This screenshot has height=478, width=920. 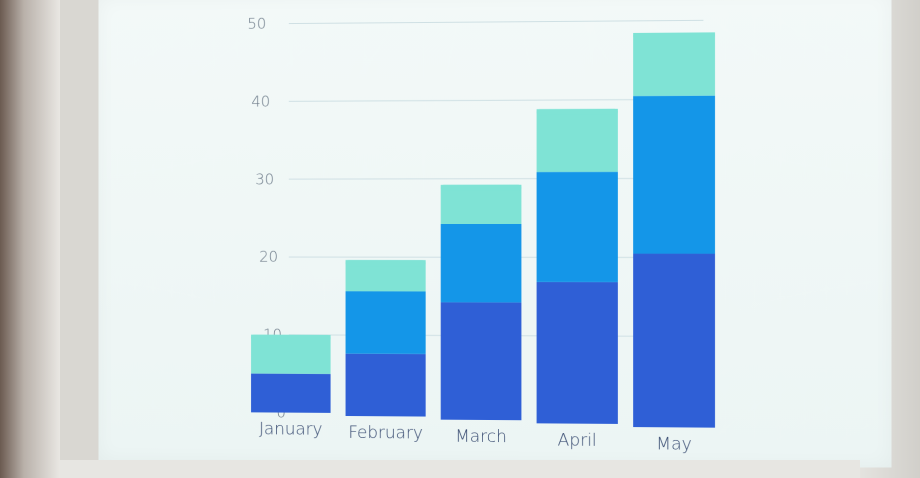 I want to click on y-tick-label: 20, so click(x=268, y=257).